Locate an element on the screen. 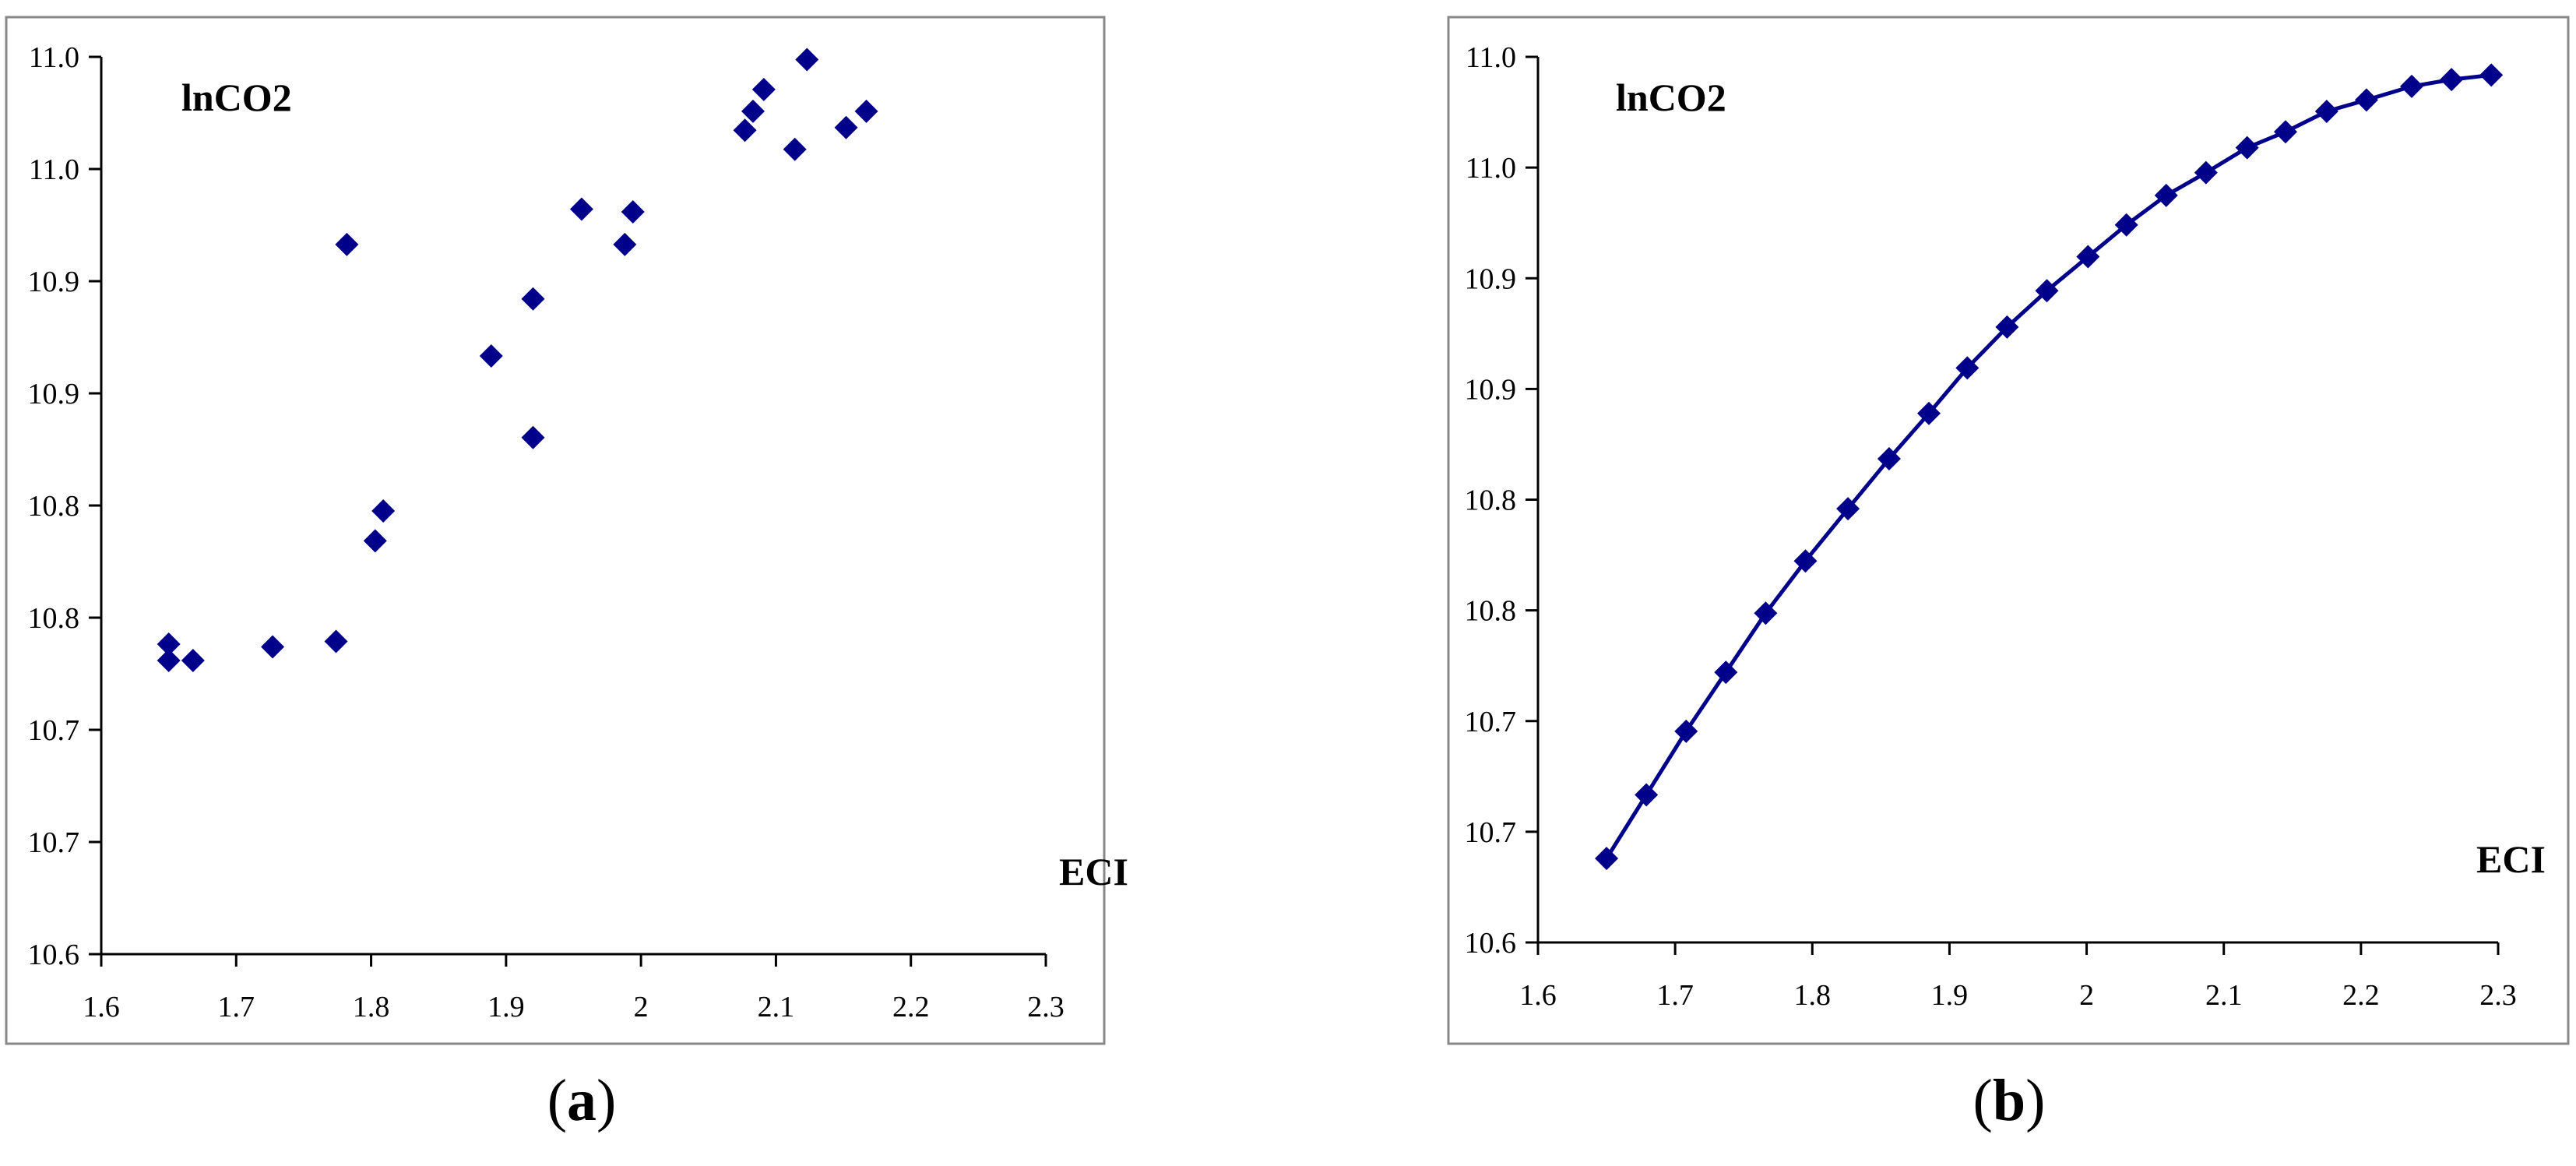  caption-b-letter: b is located at coordinates (2009, 1100).